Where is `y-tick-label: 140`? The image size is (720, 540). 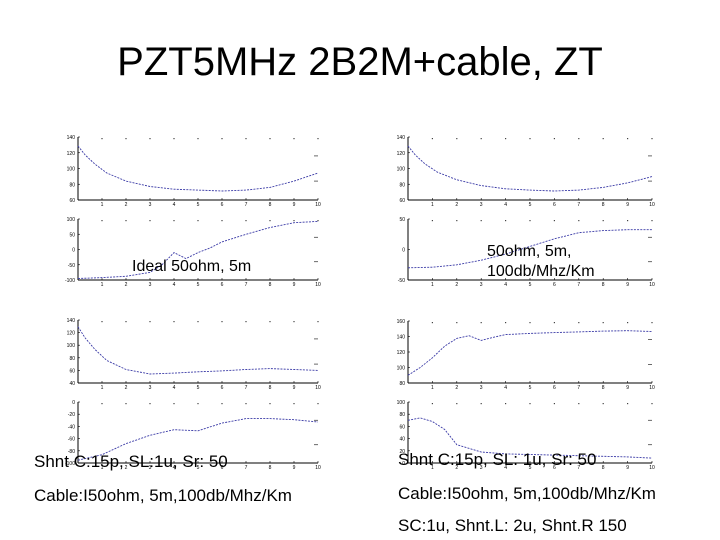 y-tick-label: 140 is located at coordinates (71, 138).